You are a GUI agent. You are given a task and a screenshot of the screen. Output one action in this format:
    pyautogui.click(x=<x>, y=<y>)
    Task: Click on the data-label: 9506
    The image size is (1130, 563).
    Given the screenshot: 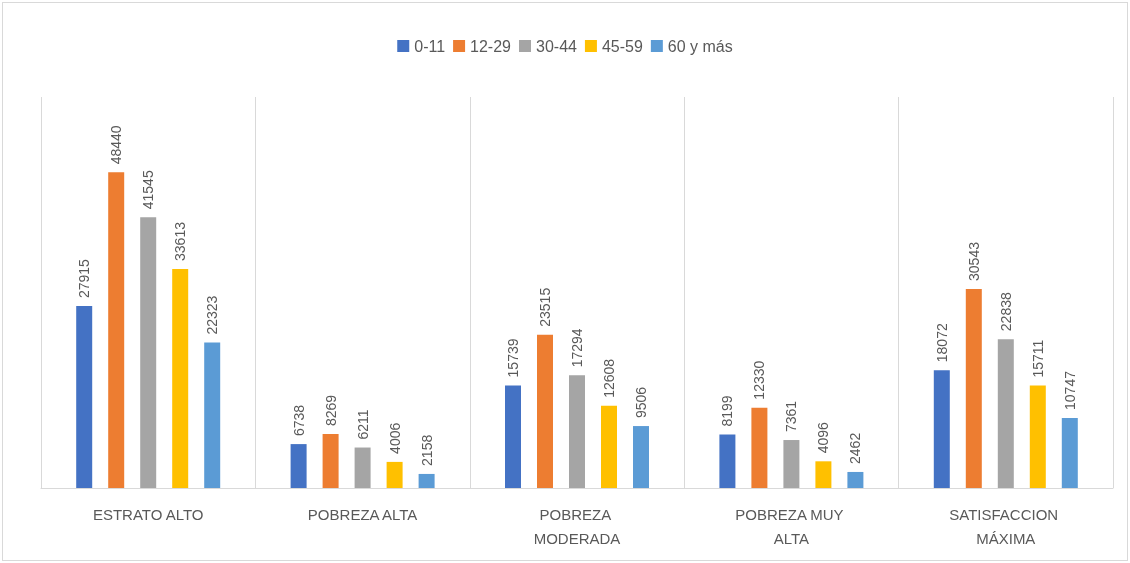 What is the action you would take?
    pyautogui.click(x=641, y=402)
    